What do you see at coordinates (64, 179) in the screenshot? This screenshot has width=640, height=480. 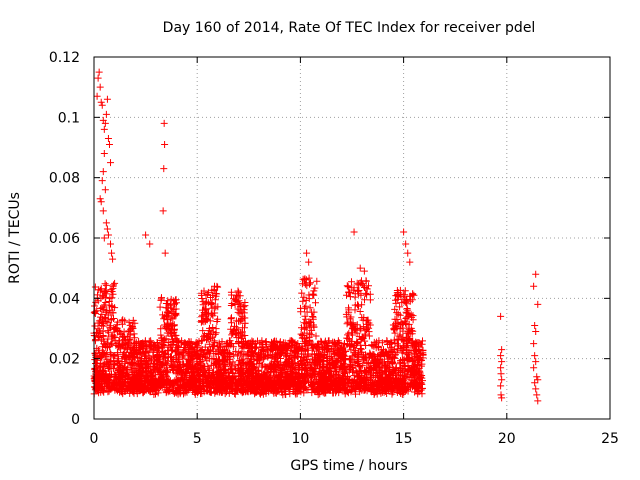 I see `y-tick-label: 0.08` at bounding box center [64, 179].